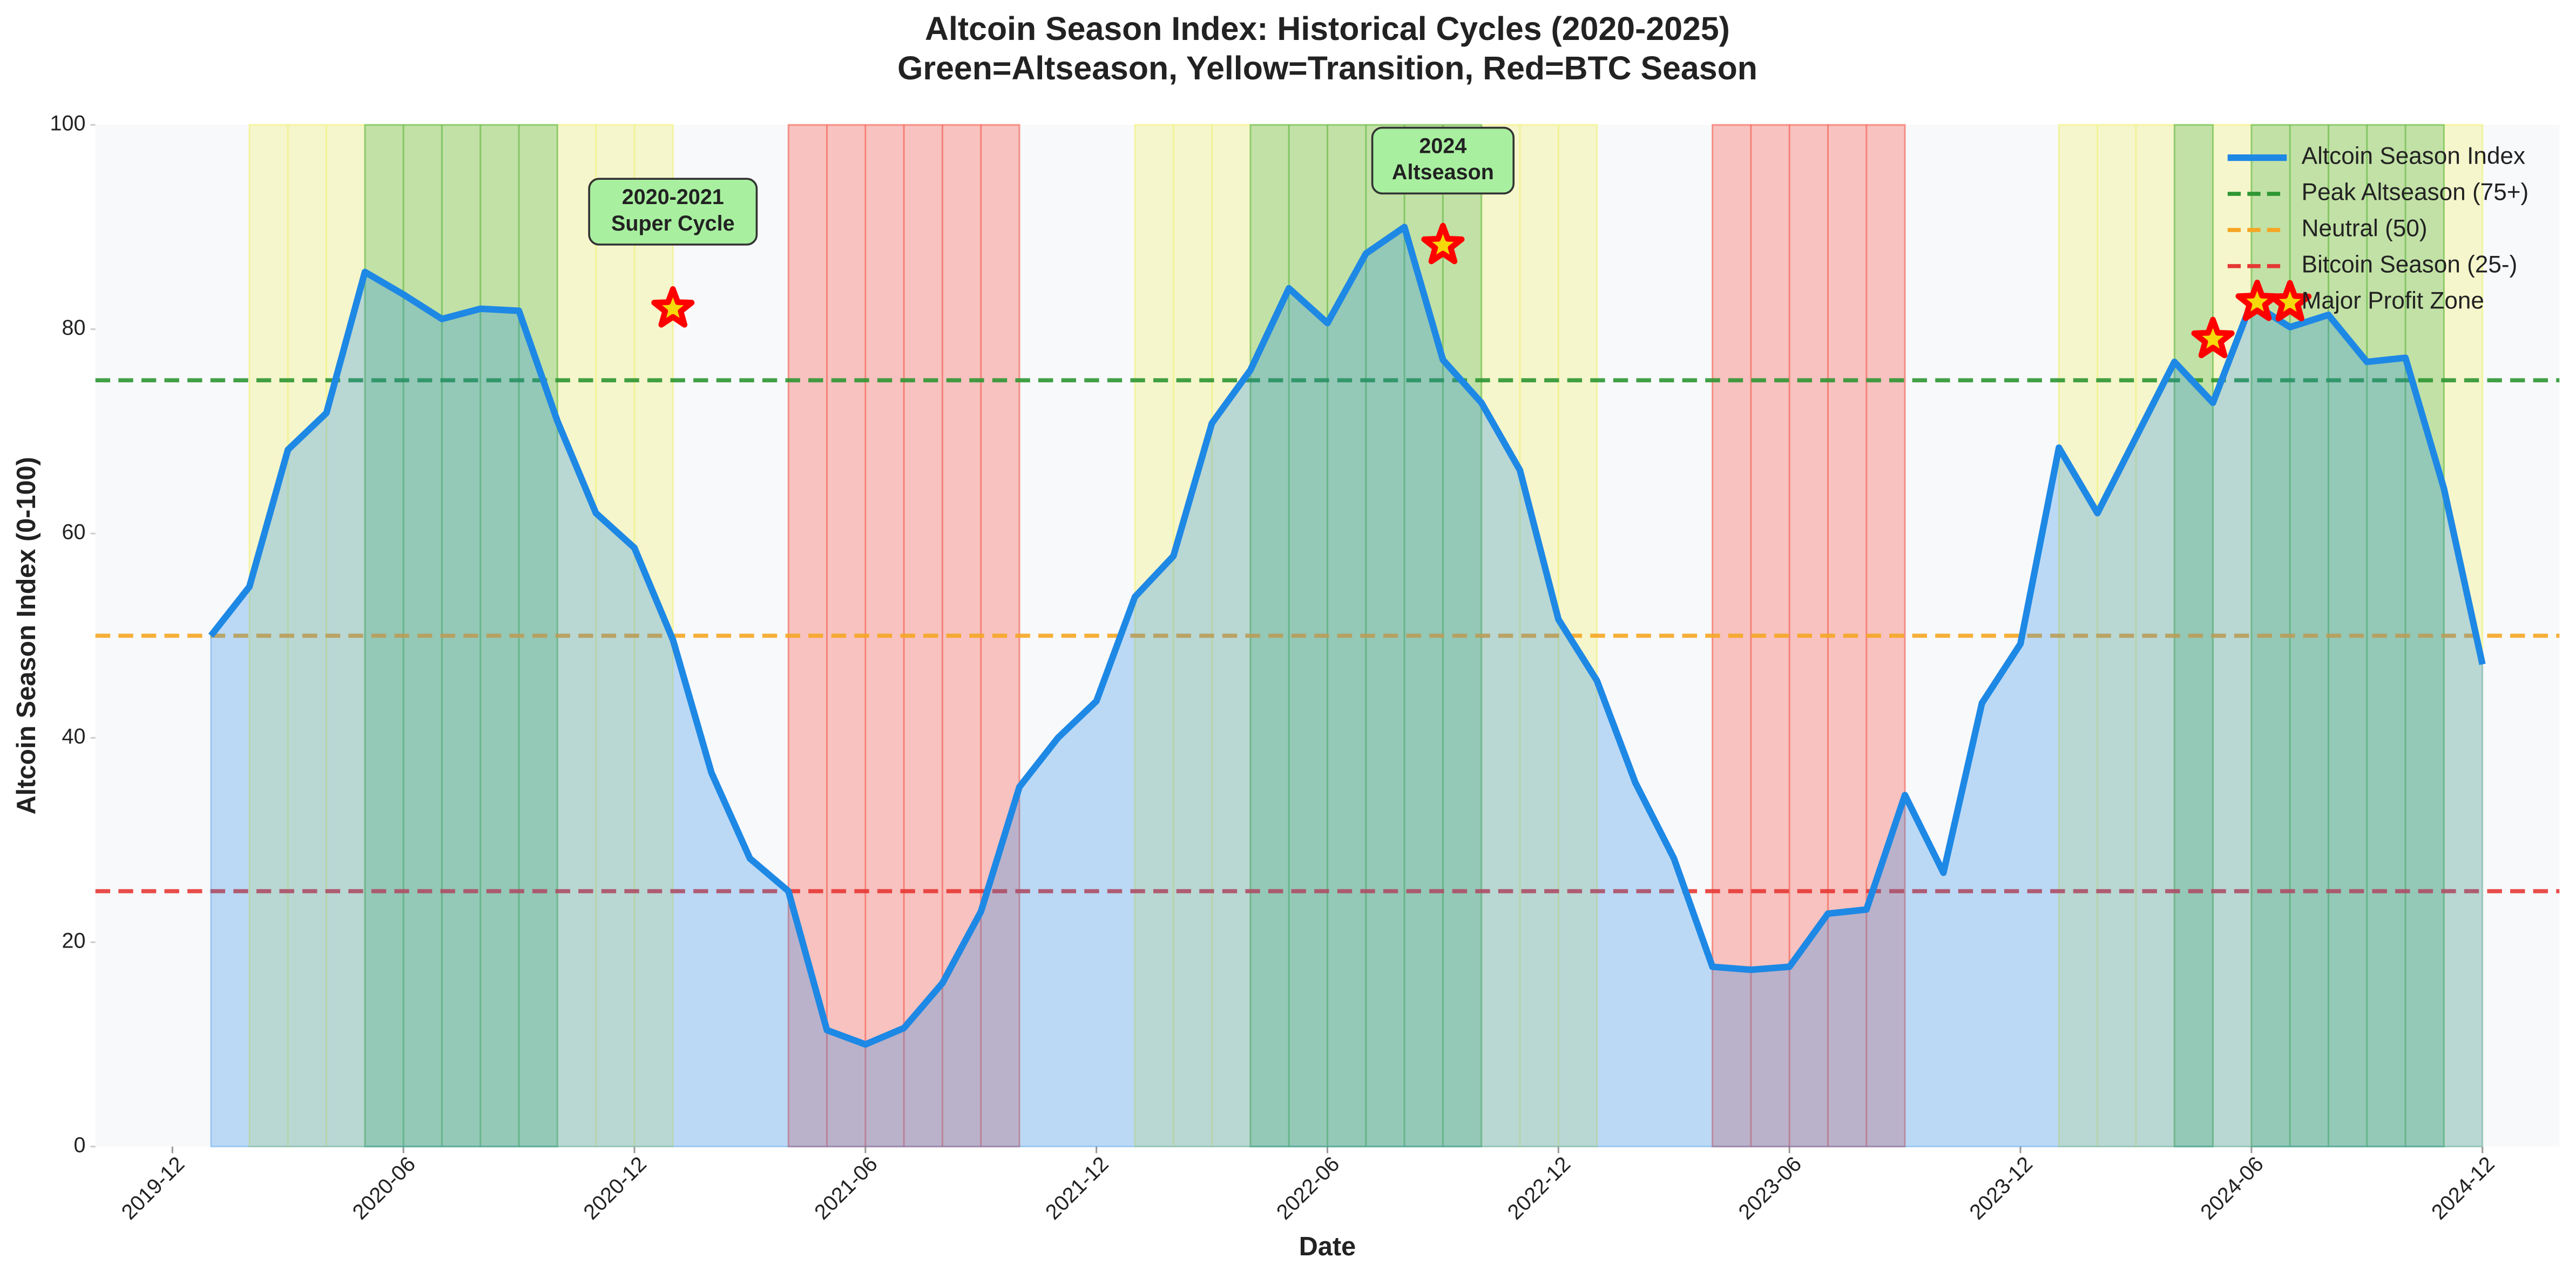  Describe the element at coordinates (1443, 172) in the screenshot. I see `annotation-text: Altseason` at that location.